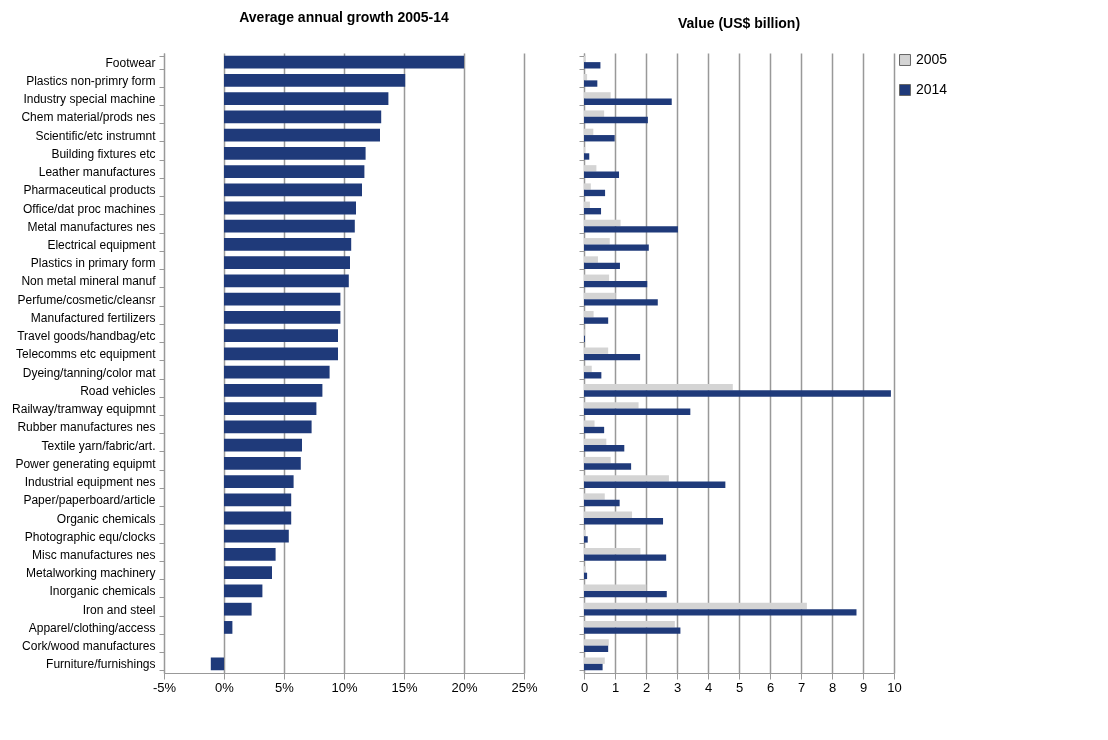  I want to click on y-tick-label: Rubber manufactures nes, so click(86, 427).